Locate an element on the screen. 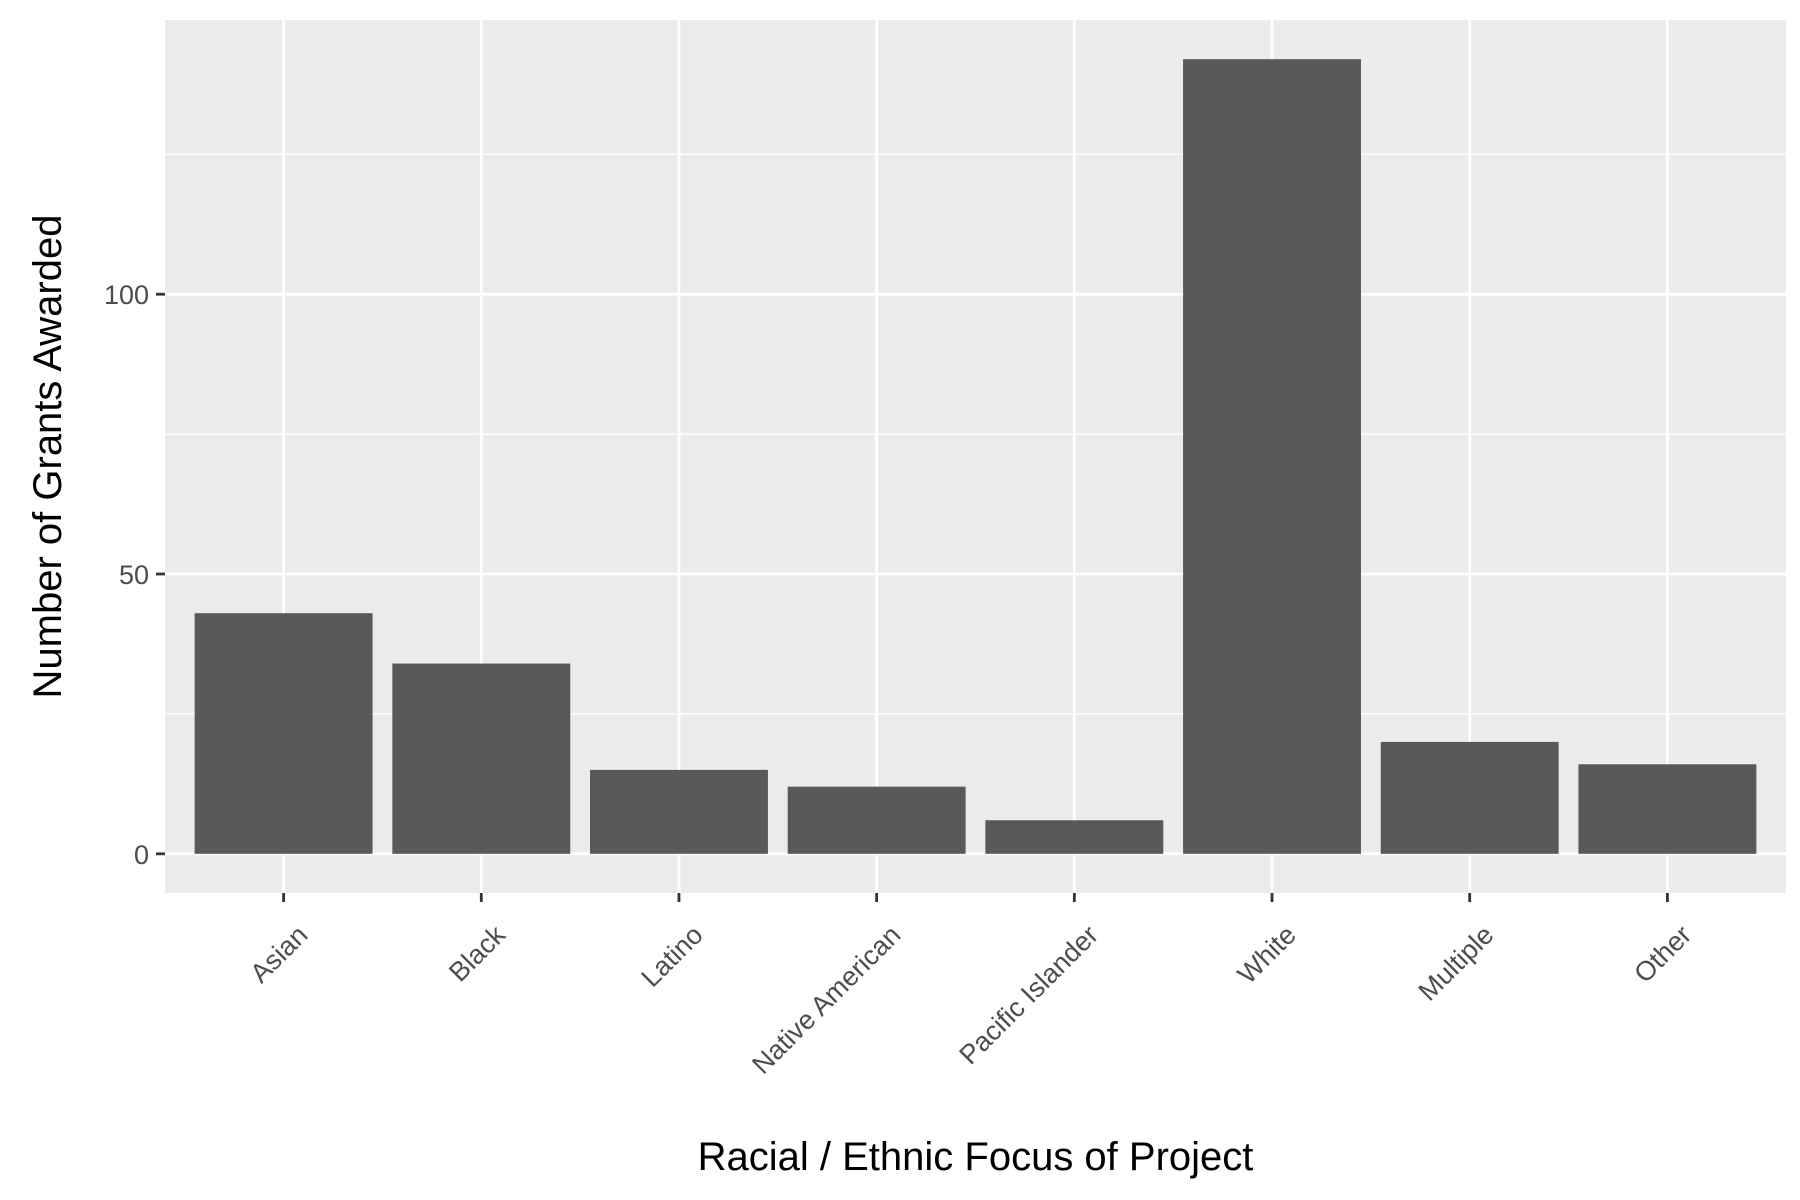  bar-other is located at coordinates (1667, 809).